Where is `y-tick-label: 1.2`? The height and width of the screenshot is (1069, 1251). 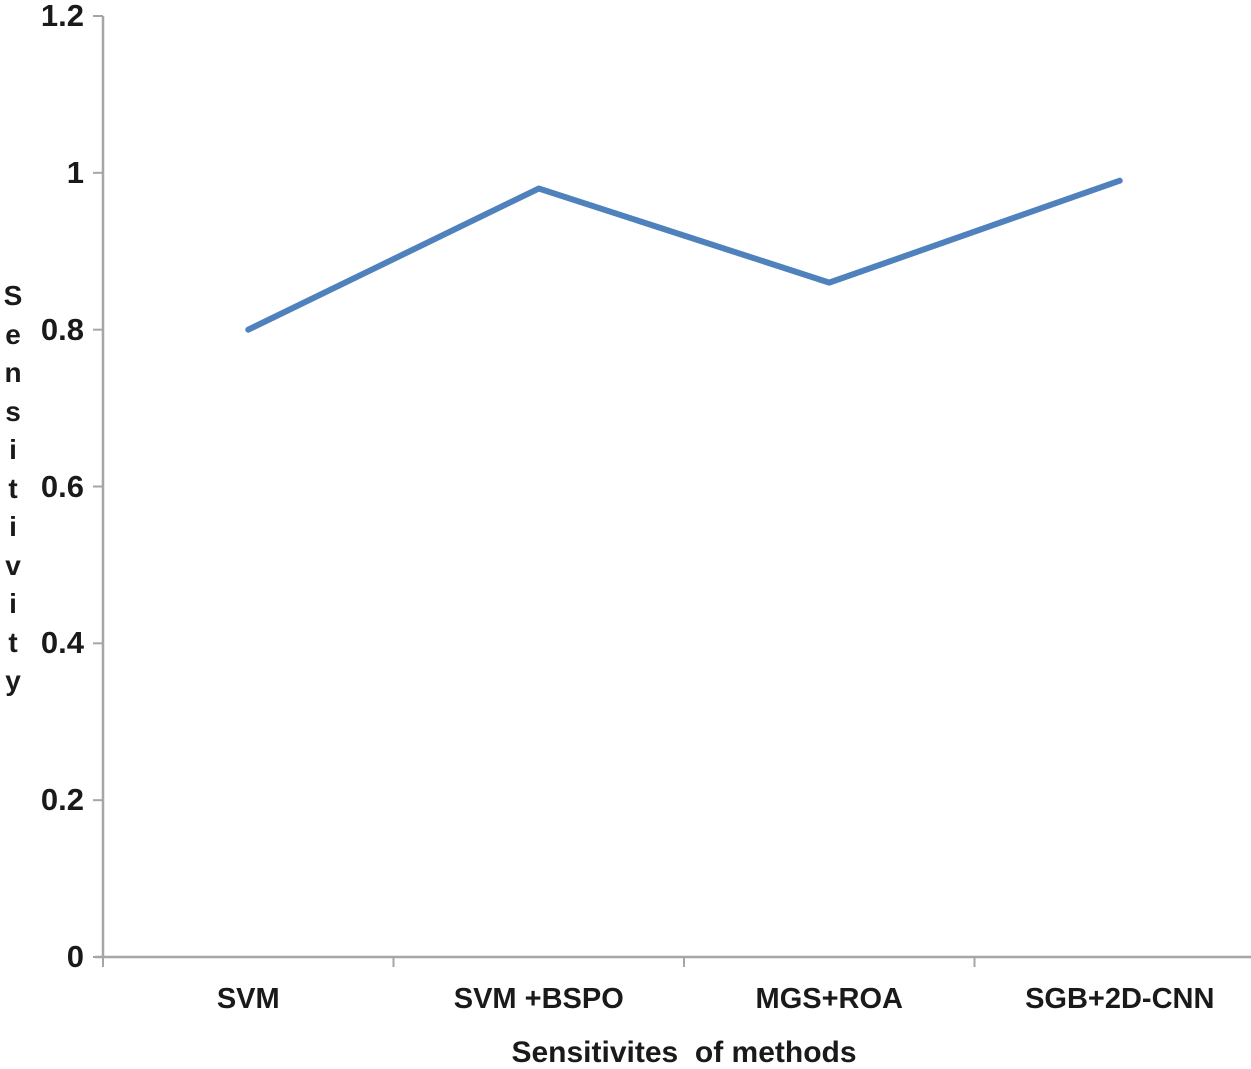
y-tick-label: 1.2 is located at coordinates (62, 16).